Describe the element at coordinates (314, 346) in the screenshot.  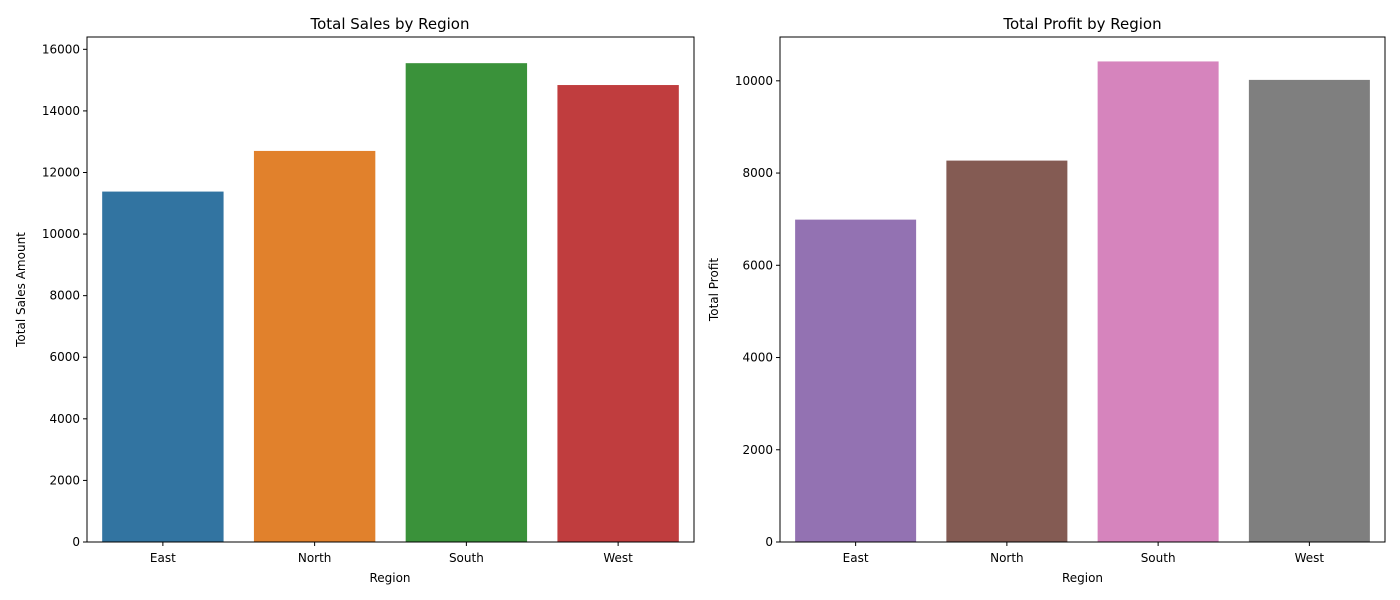
I see `sales-bar-north` at that location.